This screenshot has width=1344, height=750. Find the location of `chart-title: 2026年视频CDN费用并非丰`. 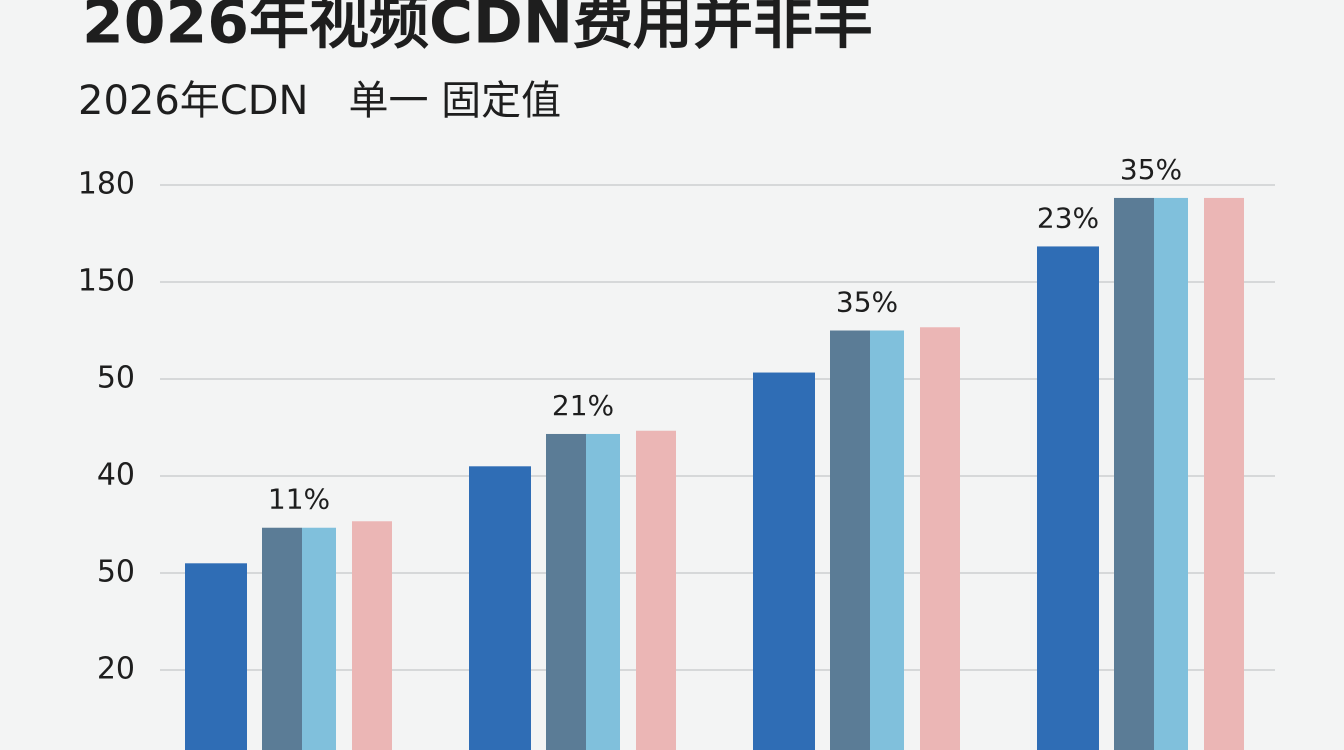

chart-title: 2026年视频CDN费用并非丰 is located at coordinates (477, 29).